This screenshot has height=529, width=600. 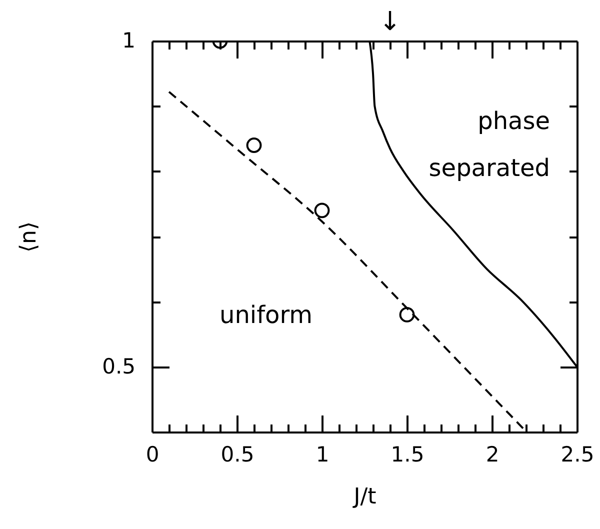 What do you see at coordinates (577, 454) in the screenshot?
I see `x-tick-label: 2.5` at bounding box center [577, 454].